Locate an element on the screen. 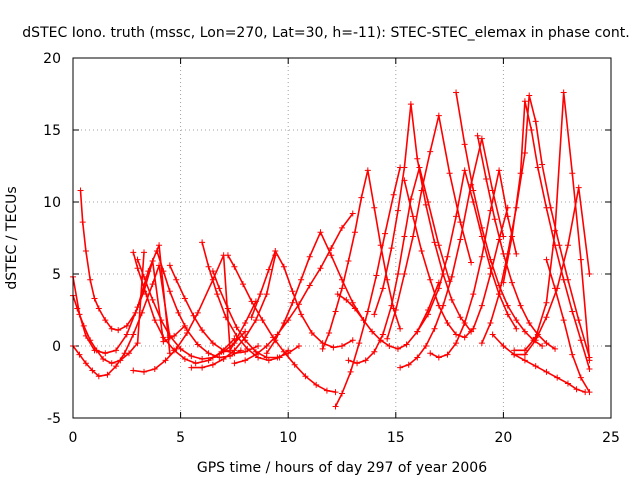 This screenshot has height=480, width=640. x-axis-label: GPS time / hours of day 297 of year 2006 is located at coordinates (342, 468).